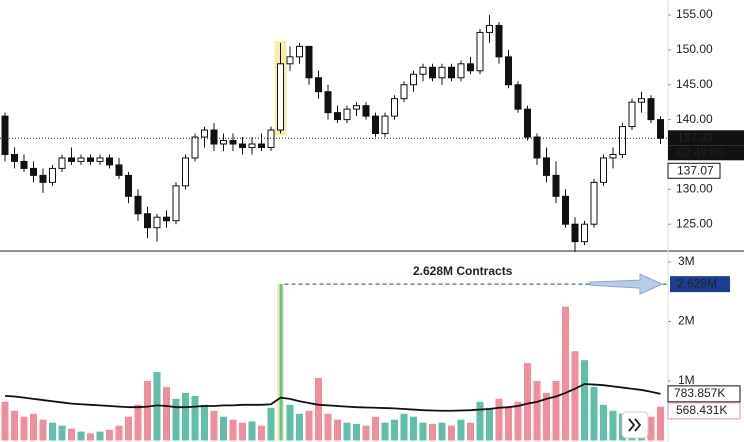 The image size is (744, 442). Describe the element at coordinates (463, 271) in the screenshot. I see `annotation: 2.628M Contracts` at that location.